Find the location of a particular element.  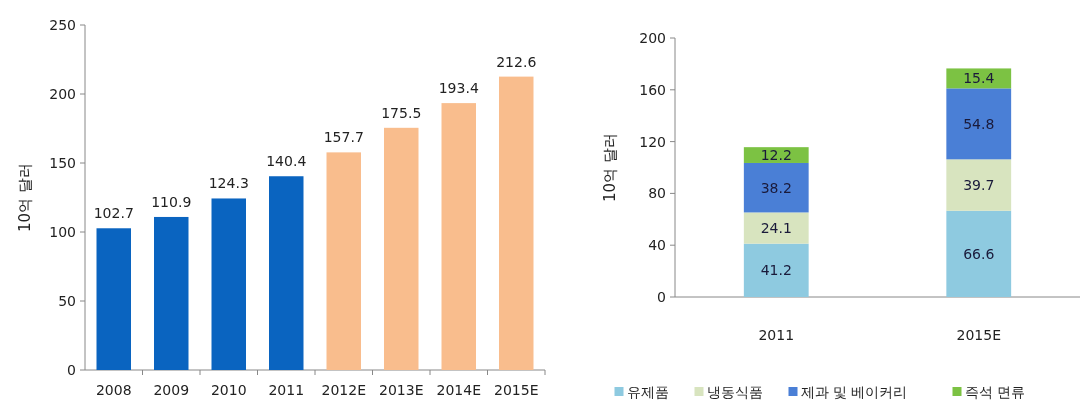

data-label: 157.7 is located at coordinates (343, 137).